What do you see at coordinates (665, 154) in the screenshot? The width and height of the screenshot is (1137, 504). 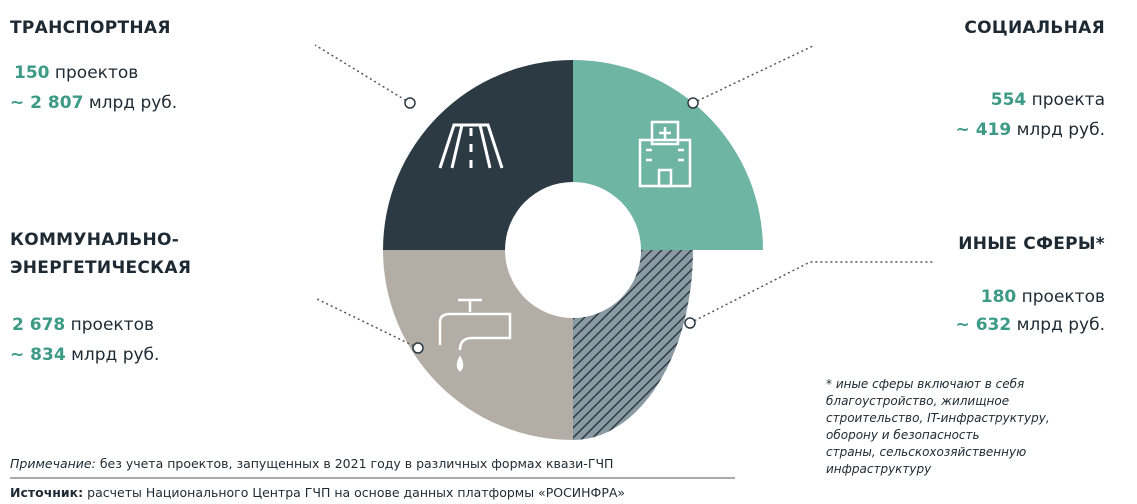 I see `hospital-icon` at bounding box center [665, 154].